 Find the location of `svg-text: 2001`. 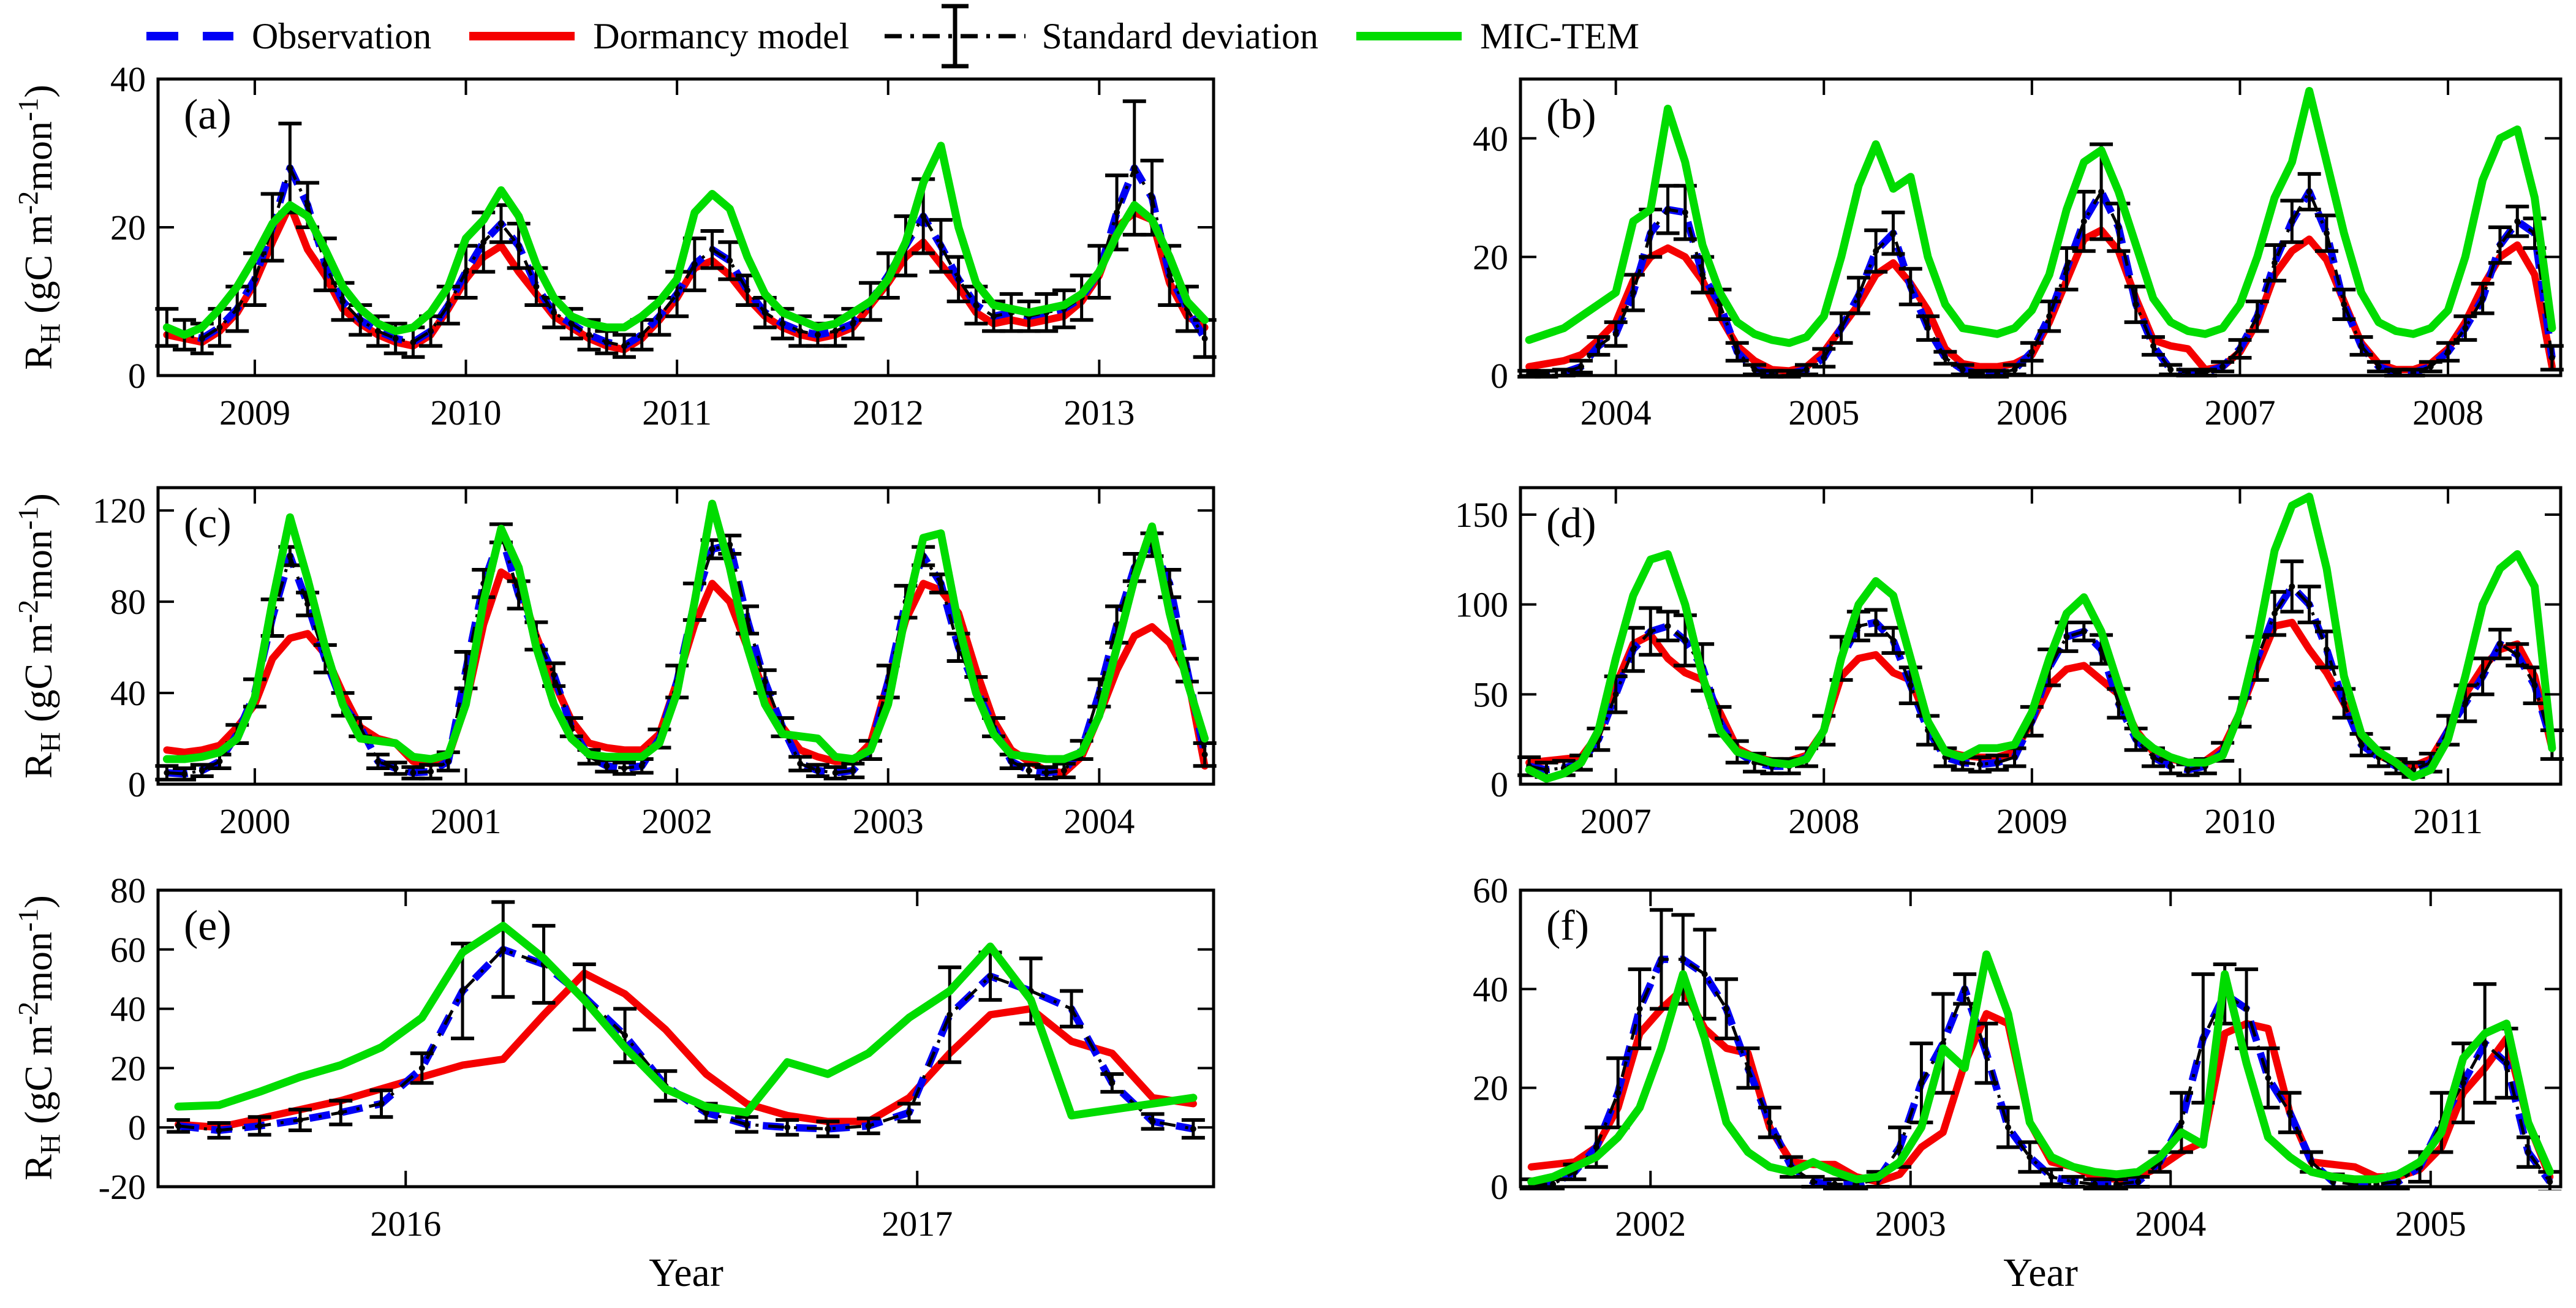

svg-text: 2001 is located at coordinates (466, 821).